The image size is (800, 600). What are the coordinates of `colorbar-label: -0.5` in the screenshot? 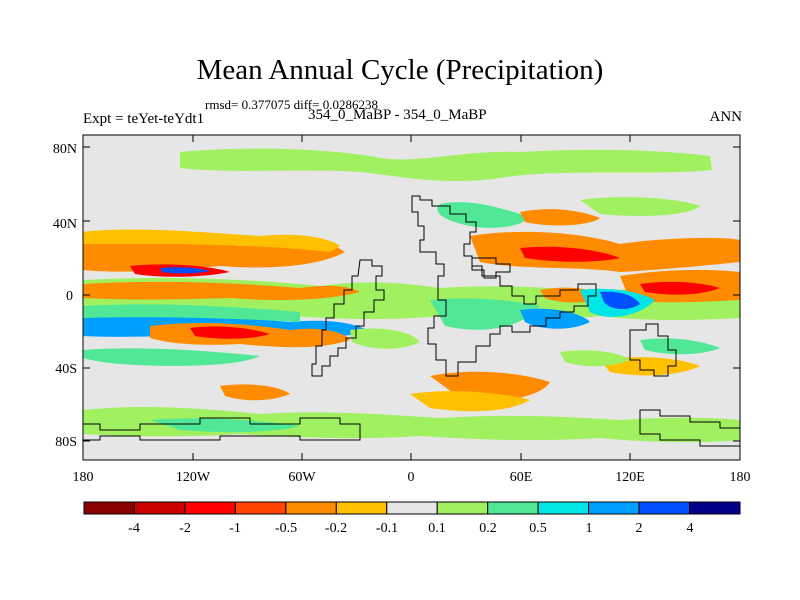 It's located at (286, 528).